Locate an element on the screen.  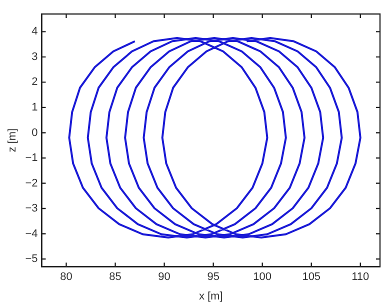
y-tick-label: −2 is located at coordinates (31, 183).